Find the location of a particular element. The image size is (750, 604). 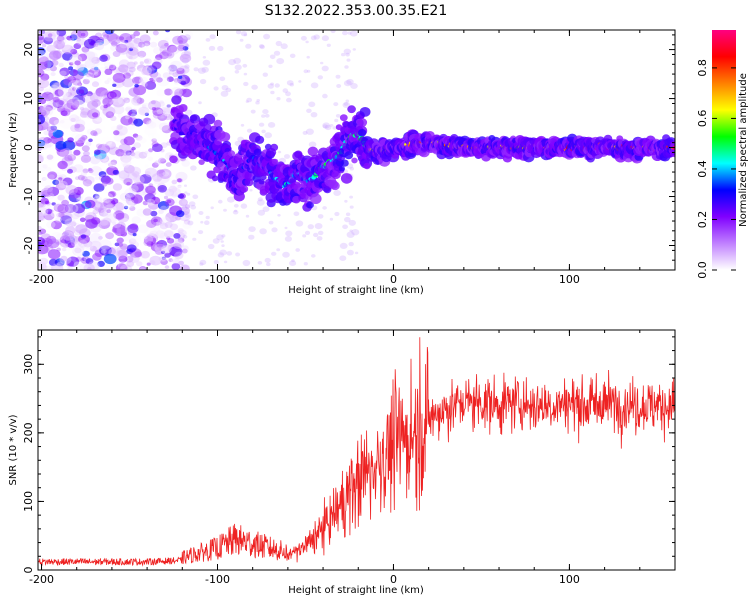

spectrogram-ytick-label: 20 is located at coordinates (28, 50).